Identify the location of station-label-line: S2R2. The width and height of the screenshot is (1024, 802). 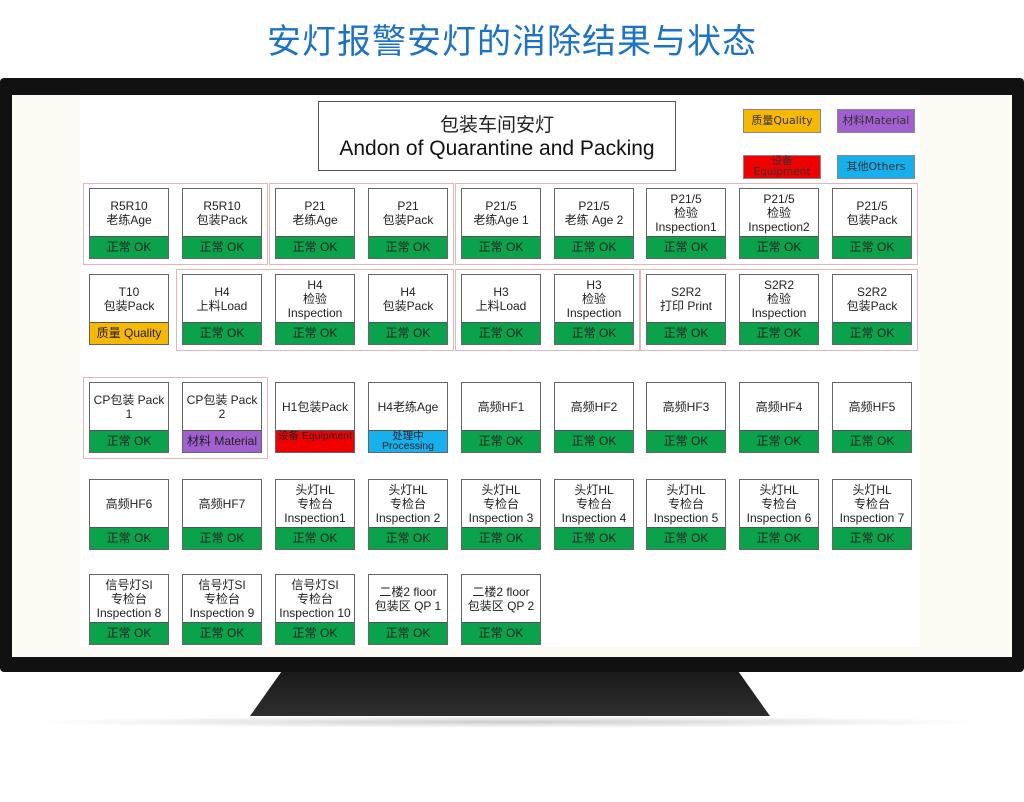
(779, 285).